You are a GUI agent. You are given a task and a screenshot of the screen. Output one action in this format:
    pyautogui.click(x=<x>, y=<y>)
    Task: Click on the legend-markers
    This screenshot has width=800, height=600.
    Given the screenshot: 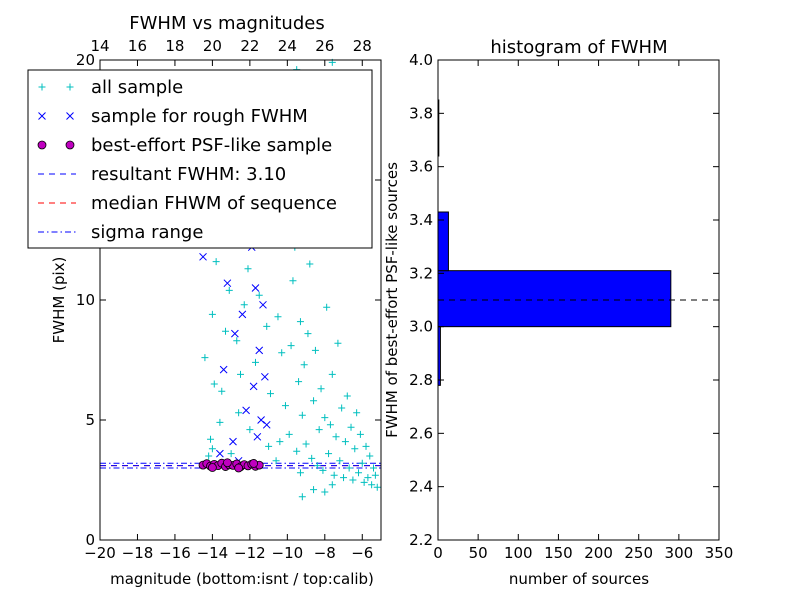 What is the action you would take?
    pyautogui.click(x=56, y=158)
    